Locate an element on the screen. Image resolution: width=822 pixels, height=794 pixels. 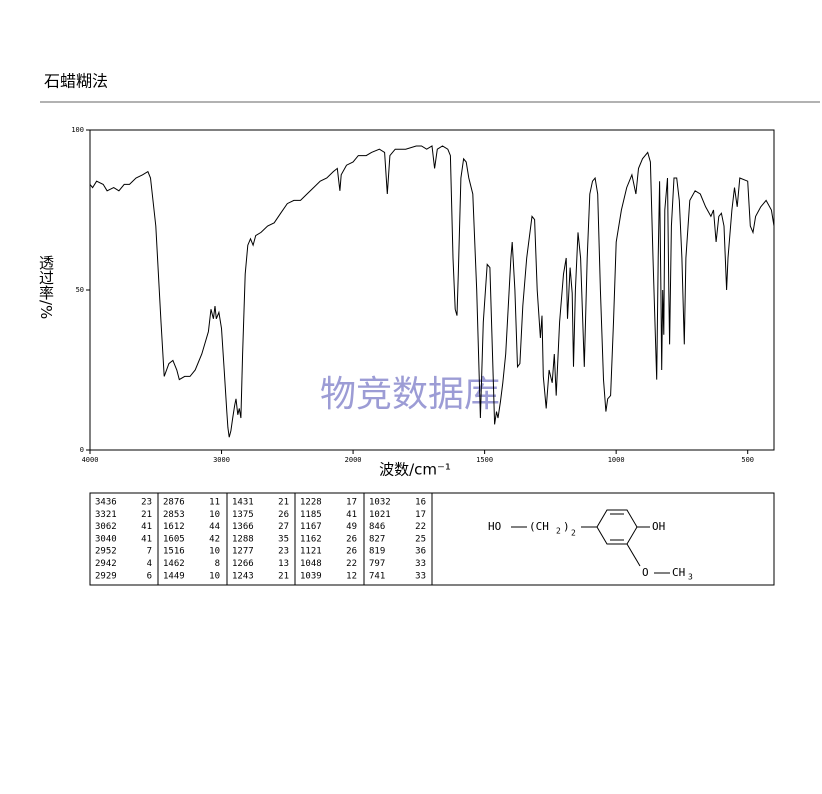
peak-wavenumber: 1121 is located at coordinates (311, 552).